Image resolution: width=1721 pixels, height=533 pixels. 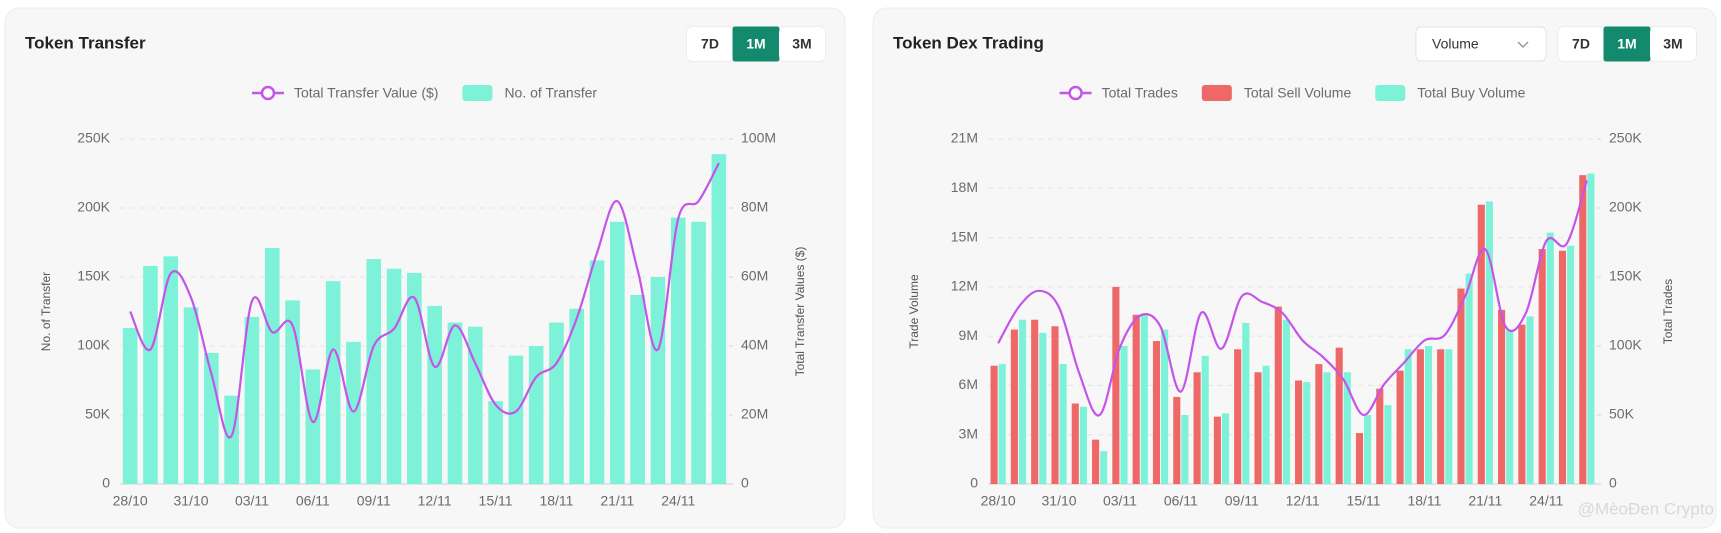 What do you see at coordinates (1625, 138) in the screenshot?
I see `y2-tick-label: 250K` at bounding box center [1625, 138].